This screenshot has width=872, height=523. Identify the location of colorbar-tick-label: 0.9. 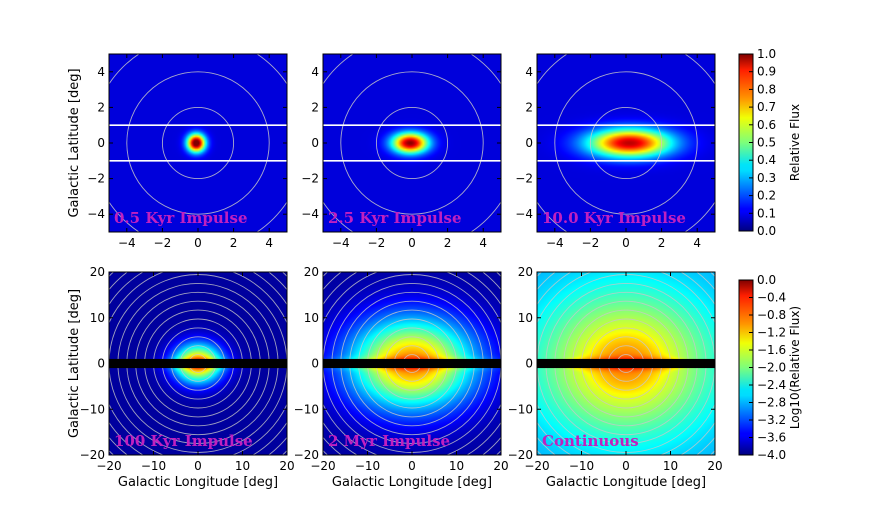
(766, 72).